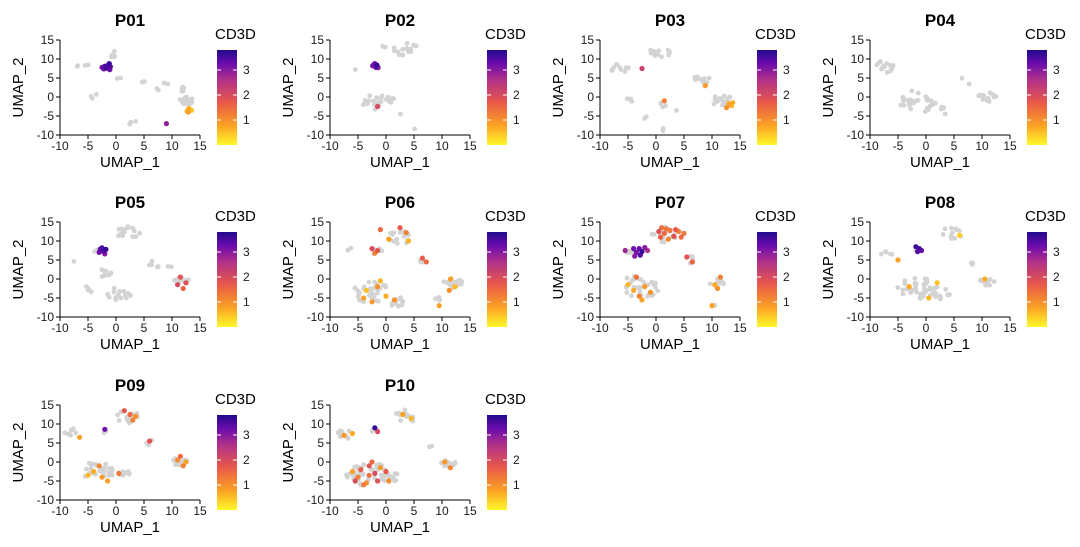 The height and width of the screenshot is (547, 1080). What do you see at coordinates (400, 344) in the screenshot?
I see `x-axis-label: UMAP_1` at bounding box center [400, 344].